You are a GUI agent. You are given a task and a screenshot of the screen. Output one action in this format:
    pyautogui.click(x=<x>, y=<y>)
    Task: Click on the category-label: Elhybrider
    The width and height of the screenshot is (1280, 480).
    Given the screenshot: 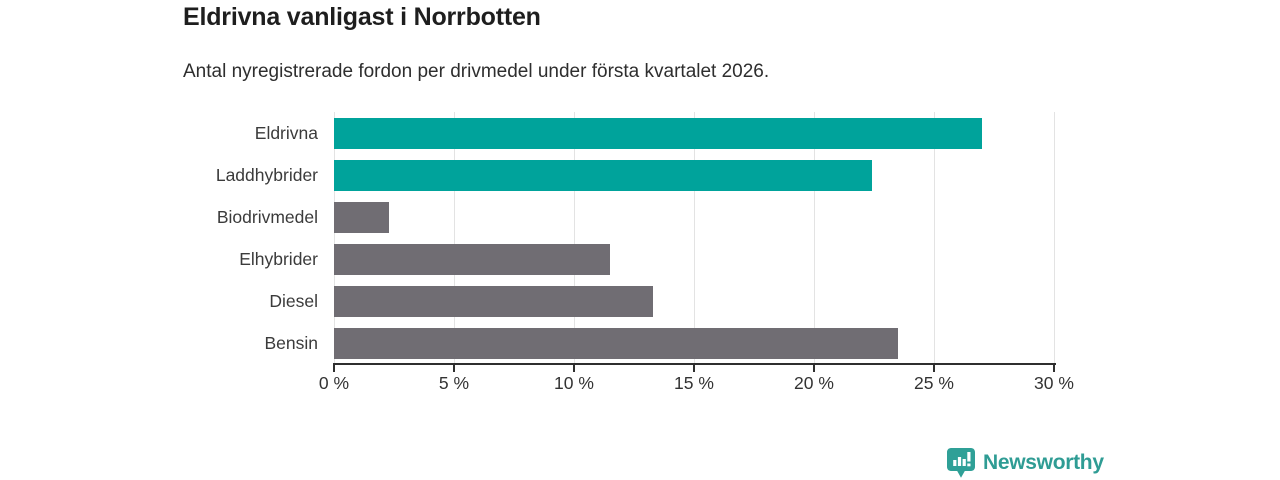 What is the action you would take?
    pyautogui.click(x=278, y=259)
    